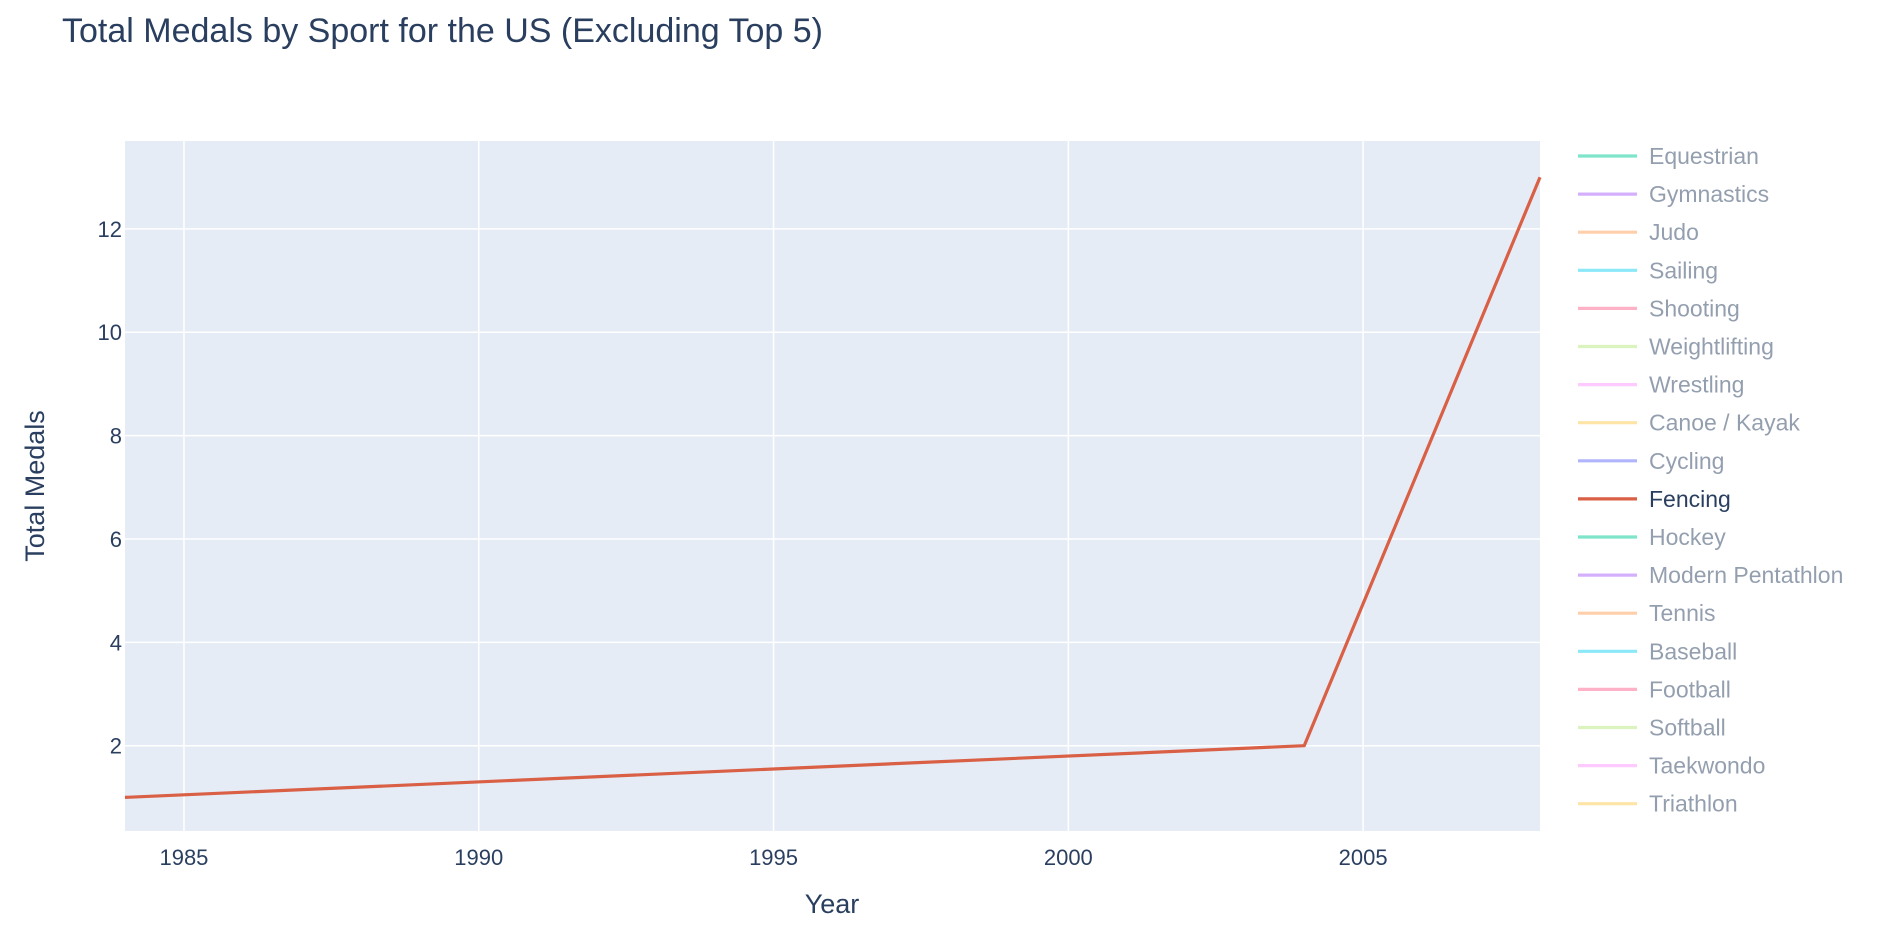  What do you see at coordinates (1704, 156) in the screenshot?
I see `legend-label: Equestrian` at bounding box center [1704, 156].